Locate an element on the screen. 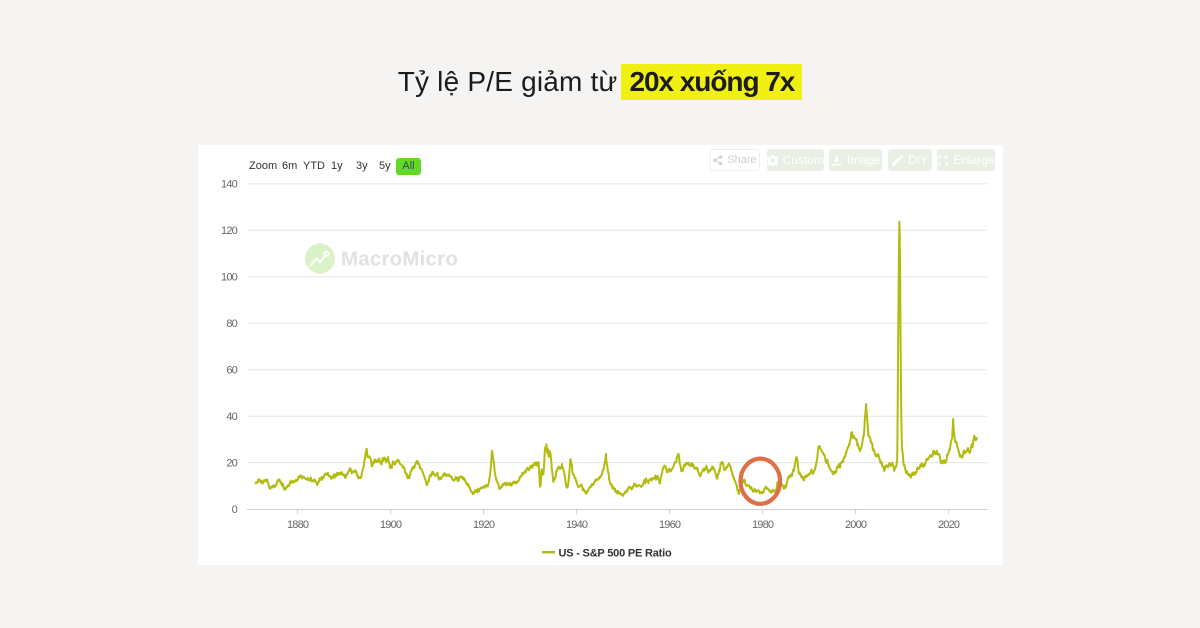  svg-text: 0 is located at coordinates (235, 510).